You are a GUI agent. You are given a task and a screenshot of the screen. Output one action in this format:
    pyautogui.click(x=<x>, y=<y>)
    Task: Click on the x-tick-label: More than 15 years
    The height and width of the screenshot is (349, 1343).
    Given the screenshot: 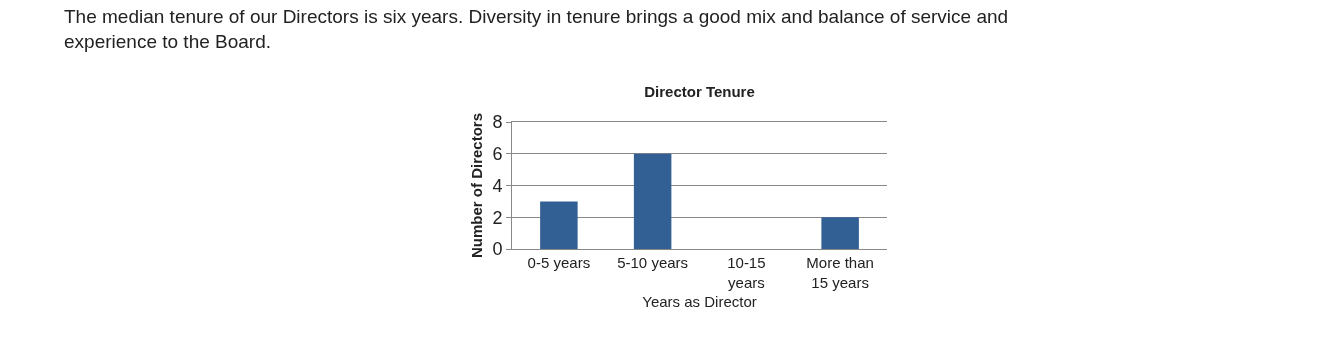 What is the action you would take?
    pyautogui.click(x=840, y=272)
    